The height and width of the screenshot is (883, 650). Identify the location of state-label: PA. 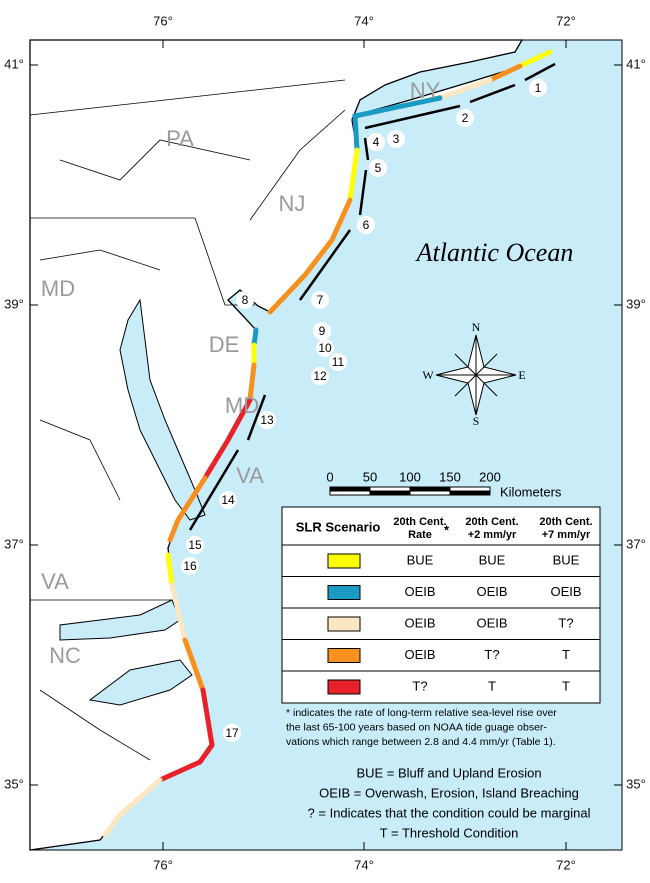
(180, 138).